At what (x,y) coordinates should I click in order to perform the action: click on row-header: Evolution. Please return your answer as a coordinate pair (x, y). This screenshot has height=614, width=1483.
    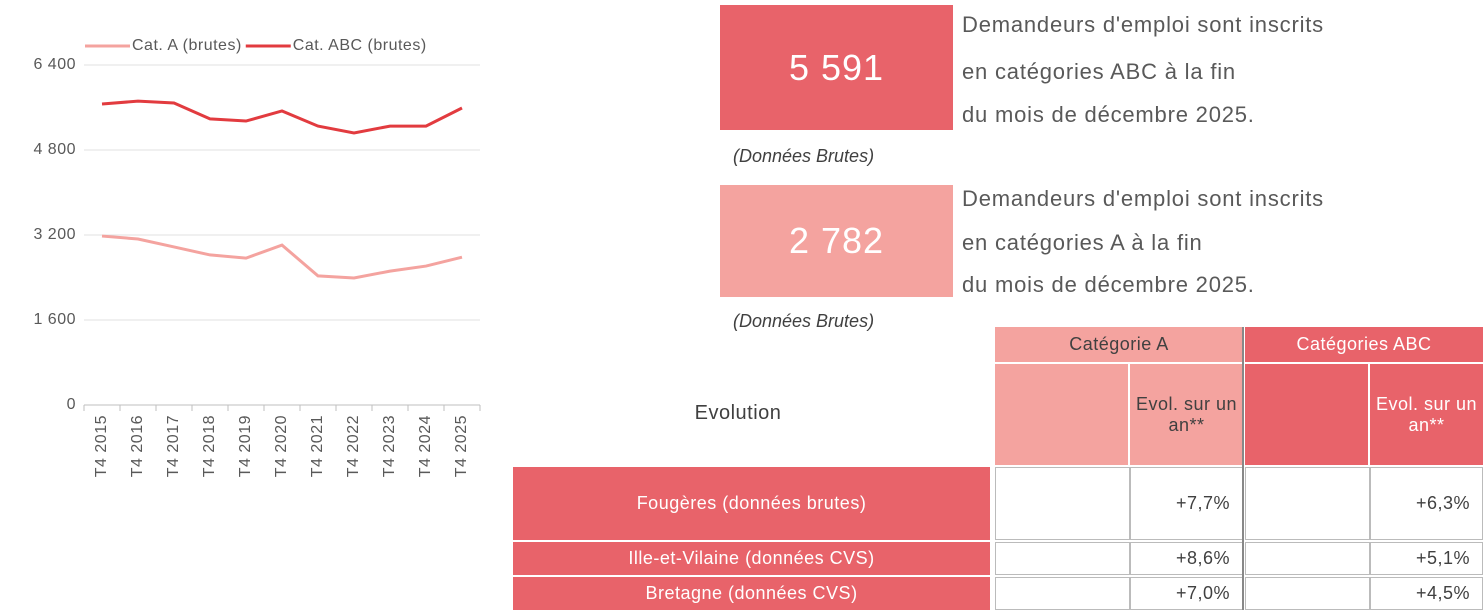
    Looking at the image, I should click on (738, 413).